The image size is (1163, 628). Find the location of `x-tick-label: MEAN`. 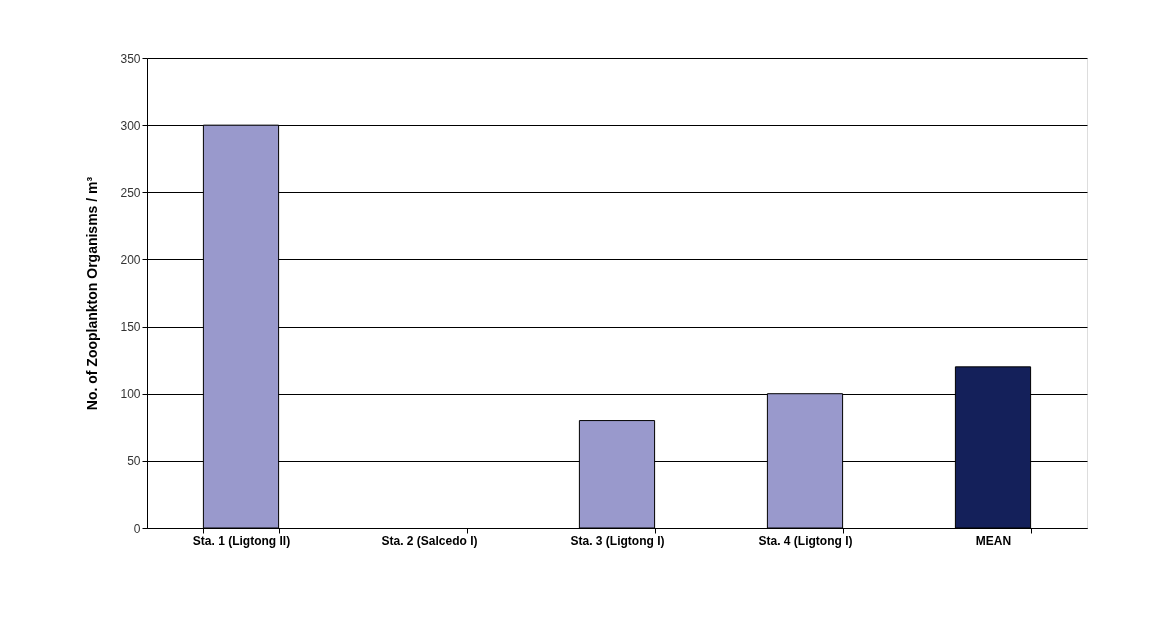

x-tick-label: MEAN is located at coordinates (993, 540).